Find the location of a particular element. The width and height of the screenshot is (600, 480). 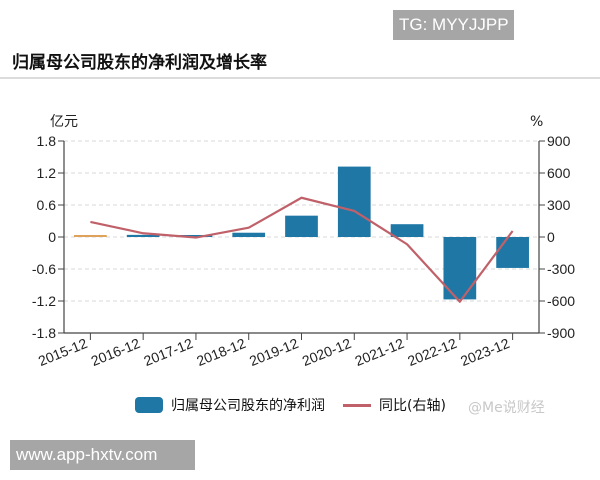

legend-line-swatch is located at coordinates (357, 405).